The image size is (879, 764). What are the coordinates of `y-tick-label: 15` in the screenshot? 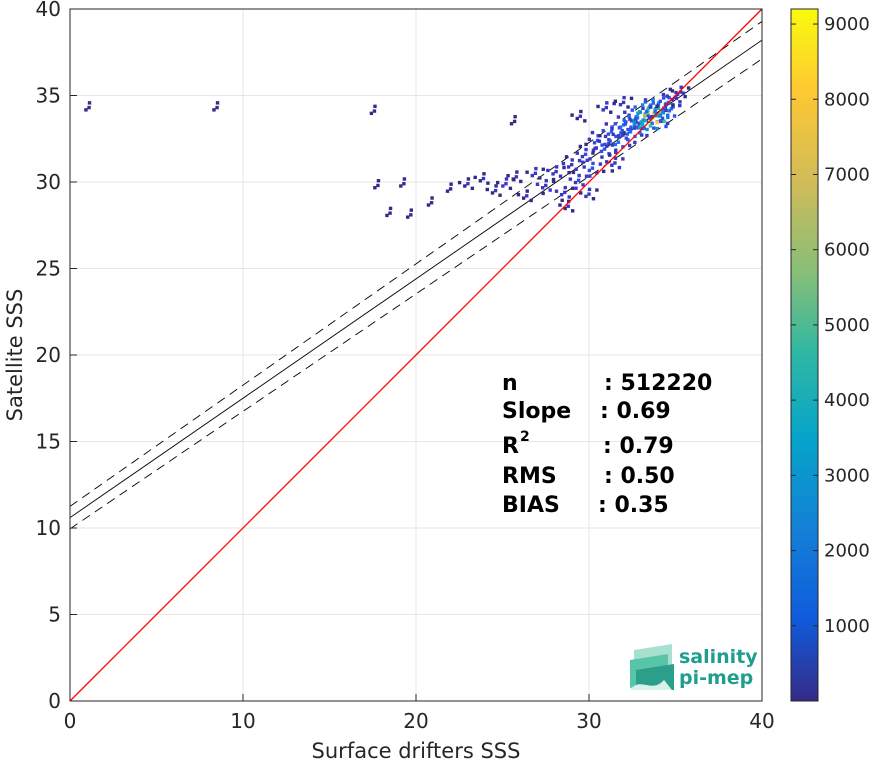 It's located at (48, 442).